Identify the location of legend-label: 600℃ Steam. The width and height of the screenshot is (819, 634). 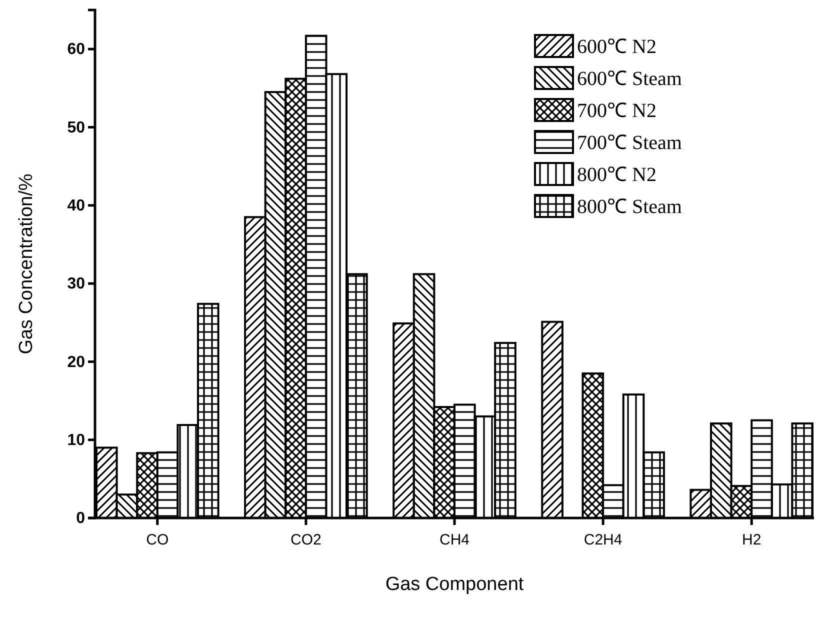
(629, 79).